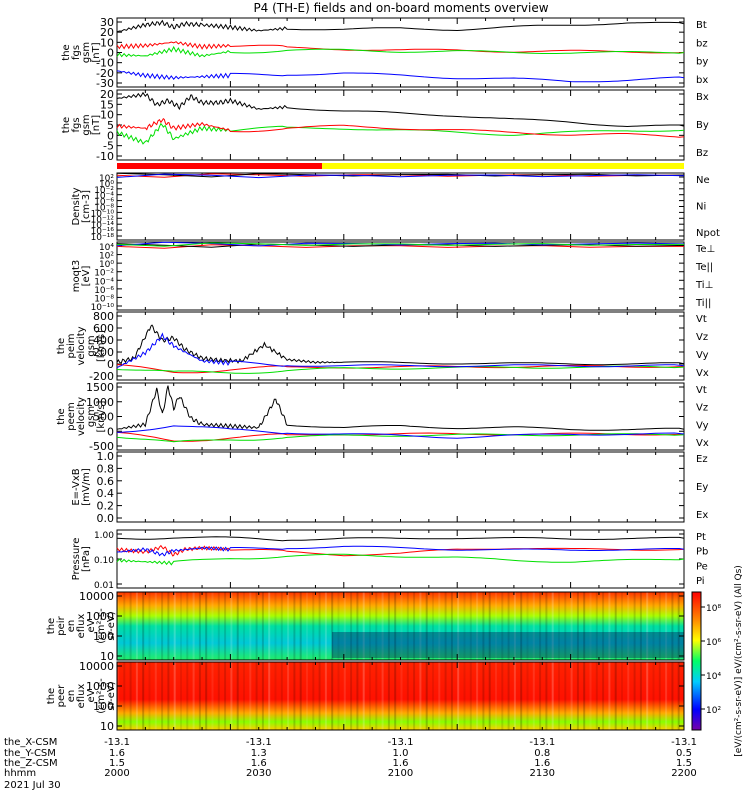 This screenshot has width=750, height=800. I want to click on spectrogram-peer, so click(400, 696).